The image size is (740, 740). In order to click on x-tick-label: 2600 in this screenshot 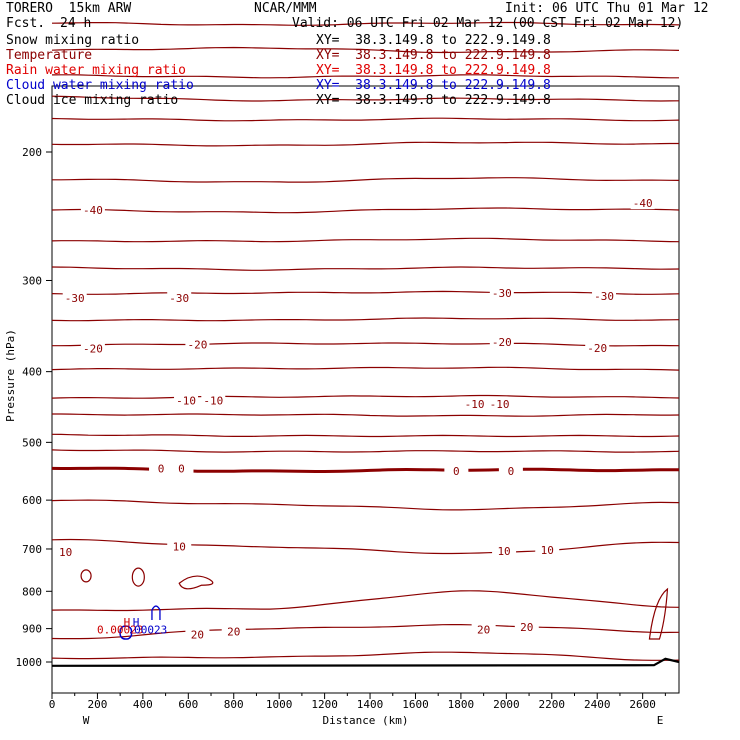, I will do `click(642, 704)`.